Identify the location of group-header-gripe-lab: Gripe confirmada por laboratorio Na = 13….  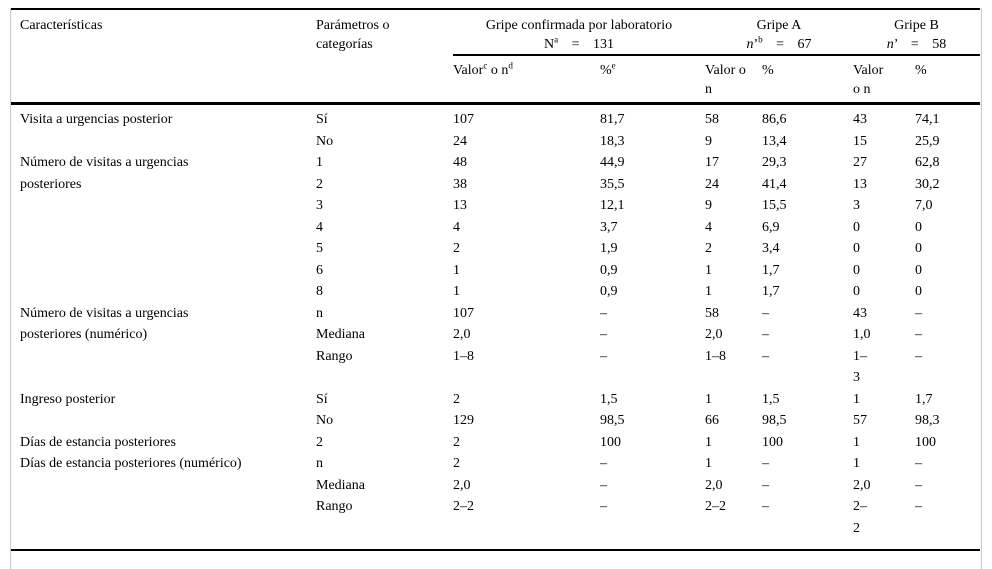
(579, 32).